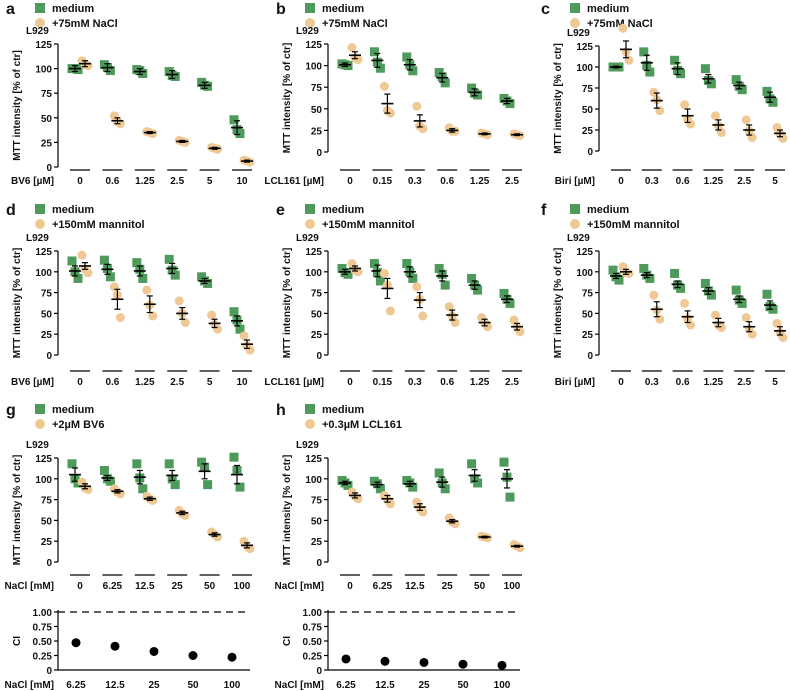 Image resolution: width=790 pixels, height=691 pixels. I want to click on x-axis-label: Biri [µM], so click(575, 181).